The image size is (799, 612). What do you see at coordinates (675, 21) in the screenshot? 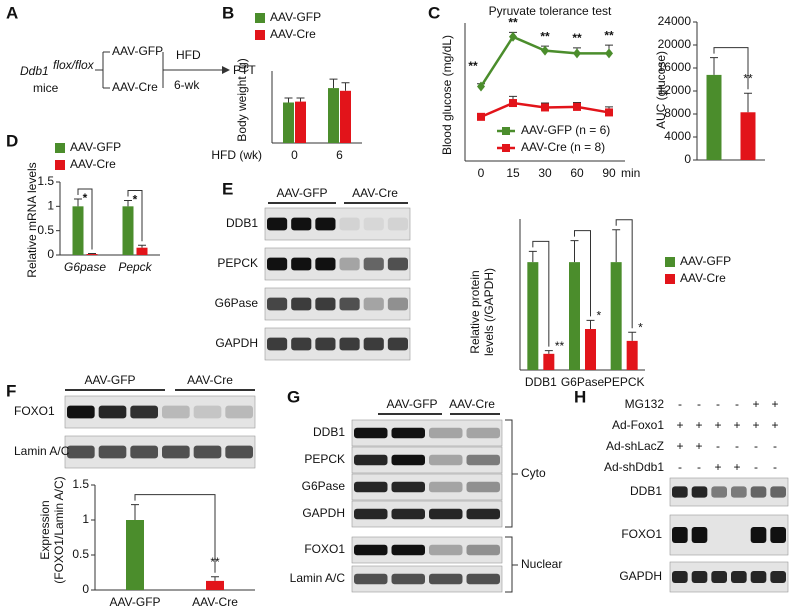
I see `y-tick-label: 24000` at bounding box center [675, 21].